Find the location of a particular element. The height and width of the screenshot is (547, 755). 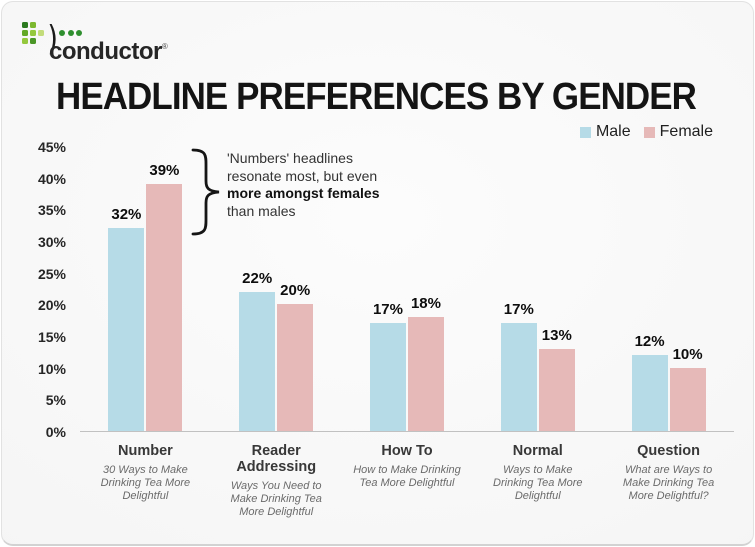

x-category-label: How To is located at coordinates (407, 451).